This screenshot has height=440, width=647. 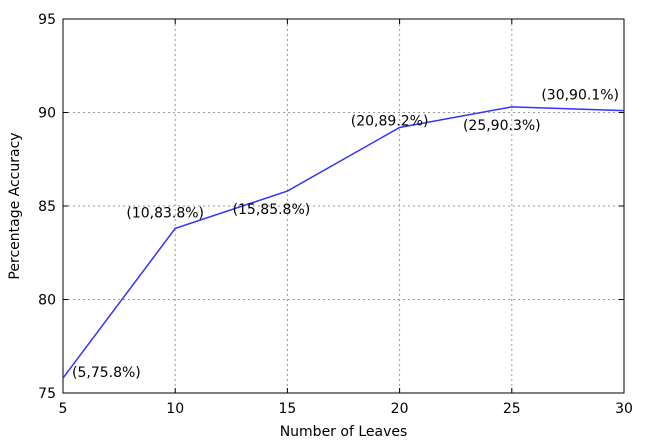 I want to click on y-tick-label: 80, so click(x=47, y=301).